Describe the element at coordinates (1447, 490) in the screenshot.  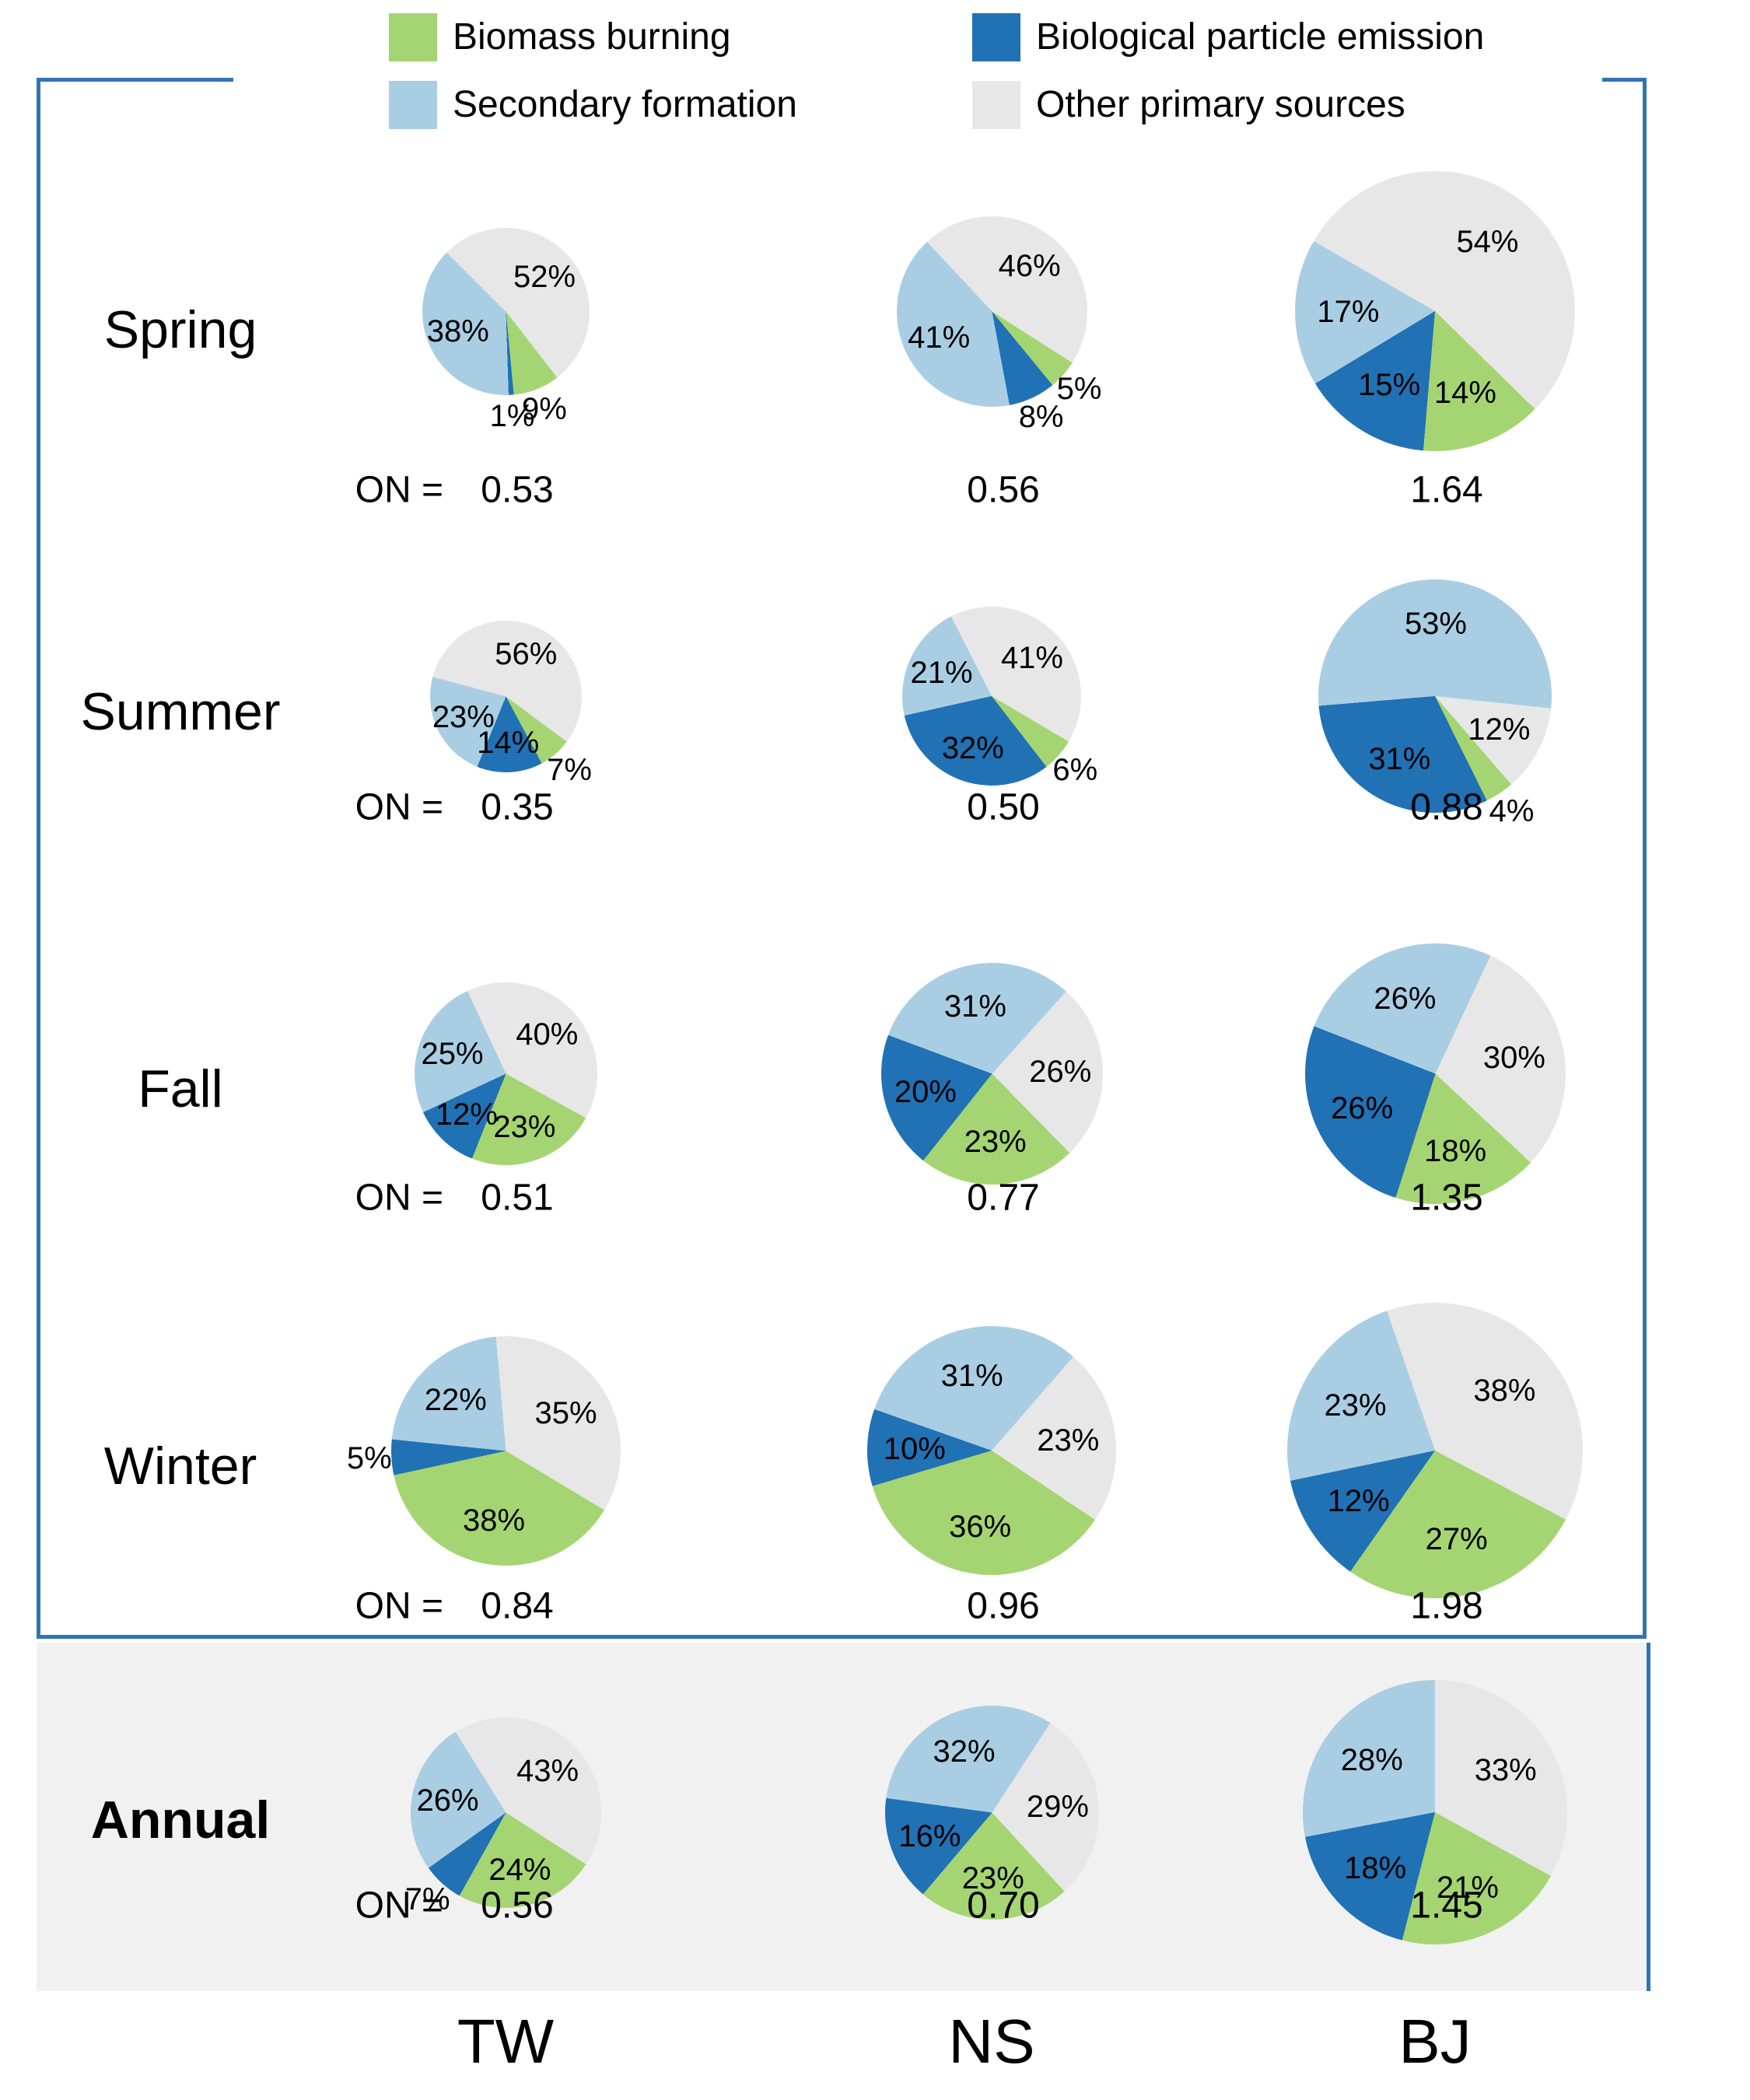
I see `on-value-spring-bj: 1.64` at that location.